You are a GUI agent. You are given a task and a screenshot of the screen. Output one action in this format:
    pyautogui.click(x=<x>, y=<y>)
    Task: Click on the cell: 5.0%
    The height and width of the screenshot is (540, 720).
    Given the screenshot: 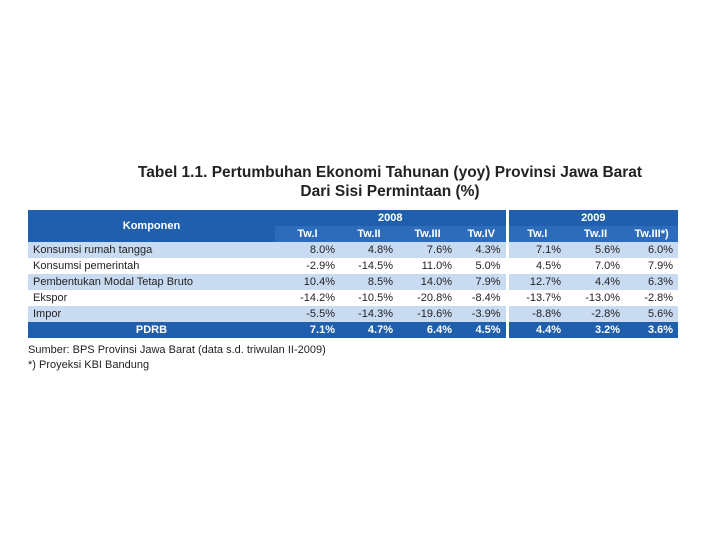 What is the action you would take?
    pyautogui.click(x=482, y=266)
    